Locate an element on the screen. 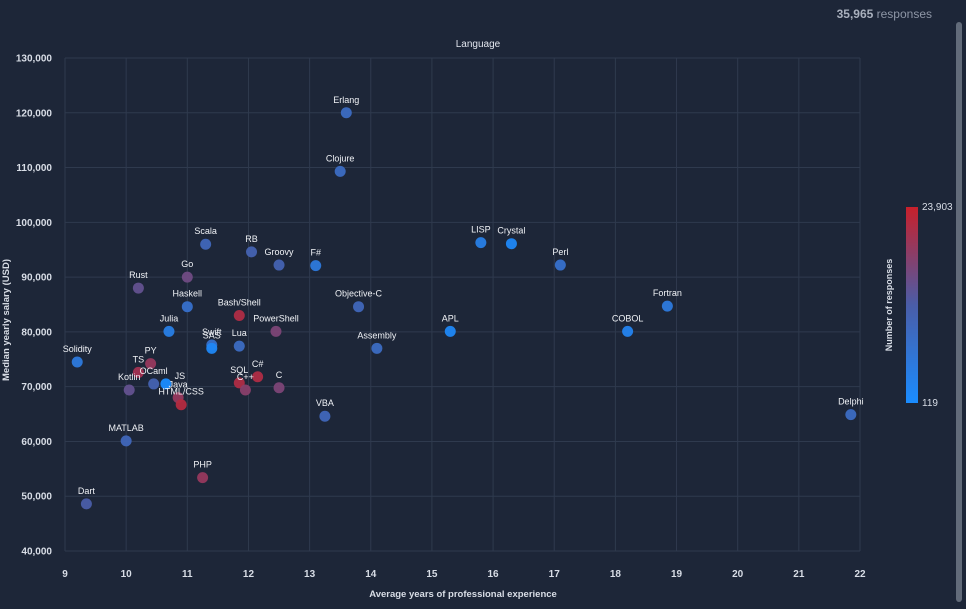 Image resolution: width=966 pixels, height=609 pixels. data-point-label: TS is located at coordinates (139, 359).